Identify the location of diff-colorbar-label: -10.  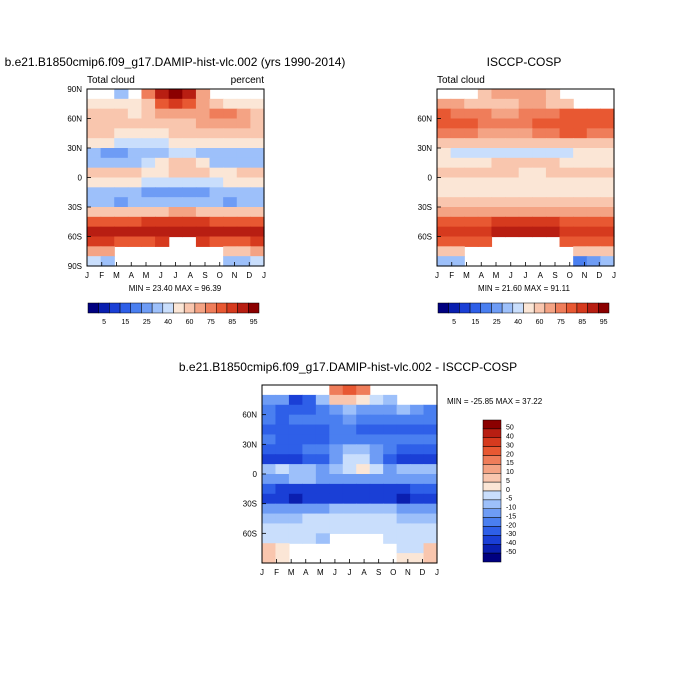
(511, 508).